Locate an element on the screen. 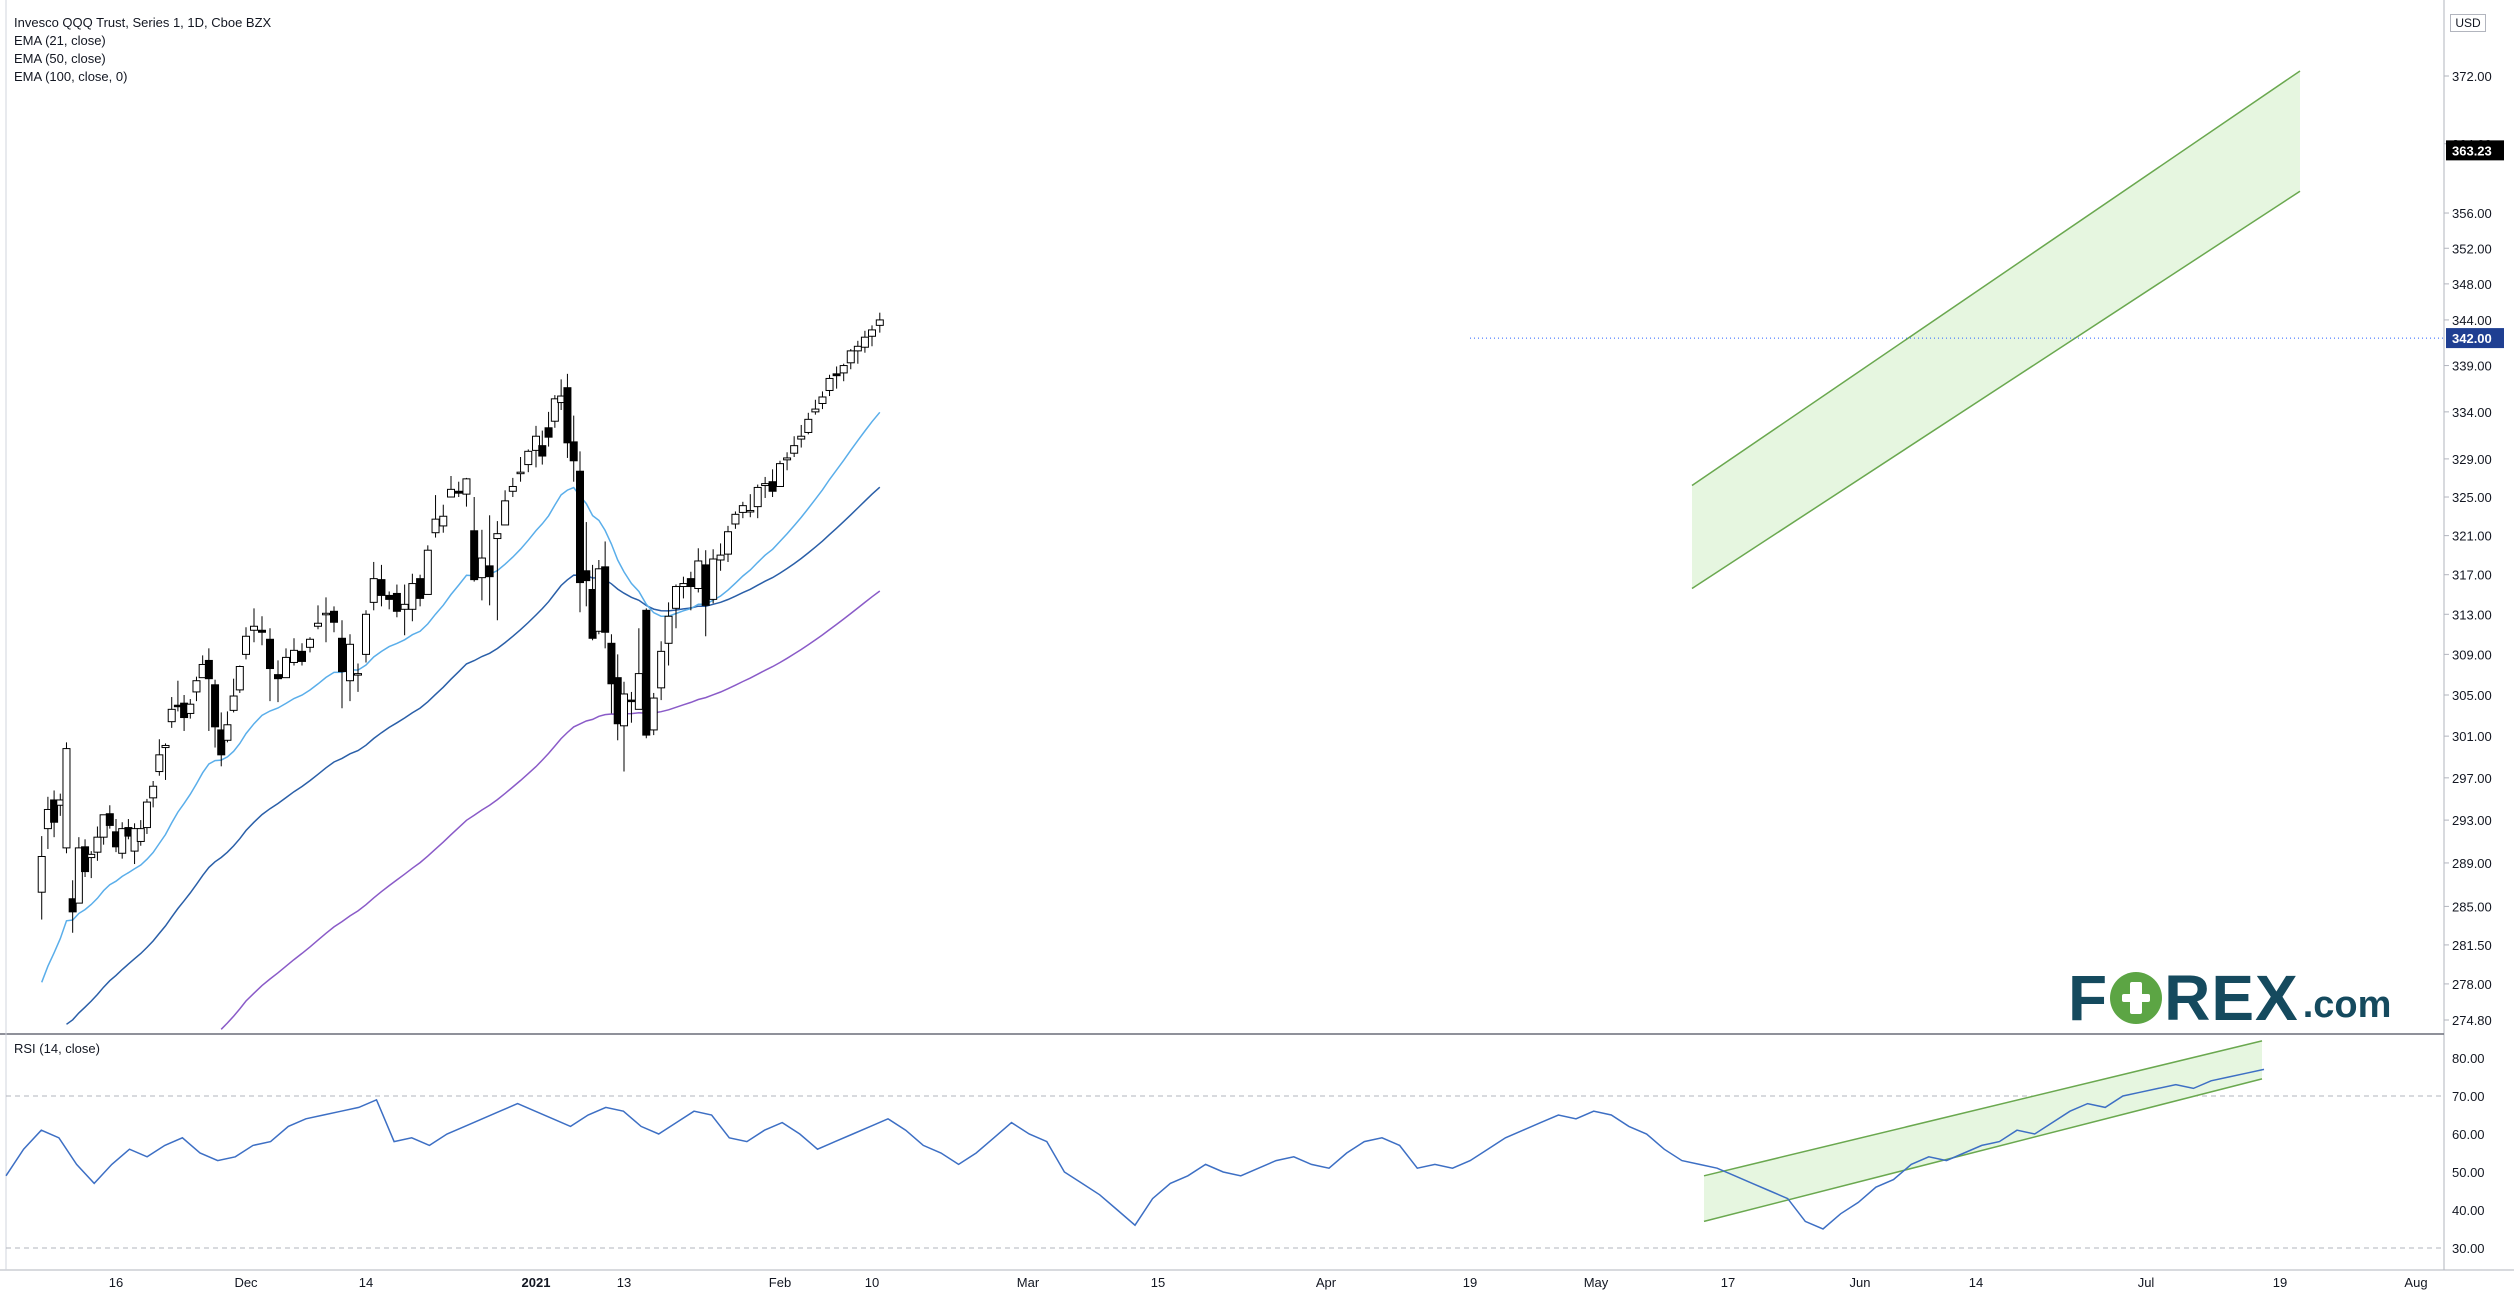 The width and height of the screenshot is (2514, 1307). x-tick-label-13: Jun is located at coordinates (1860, 1282).